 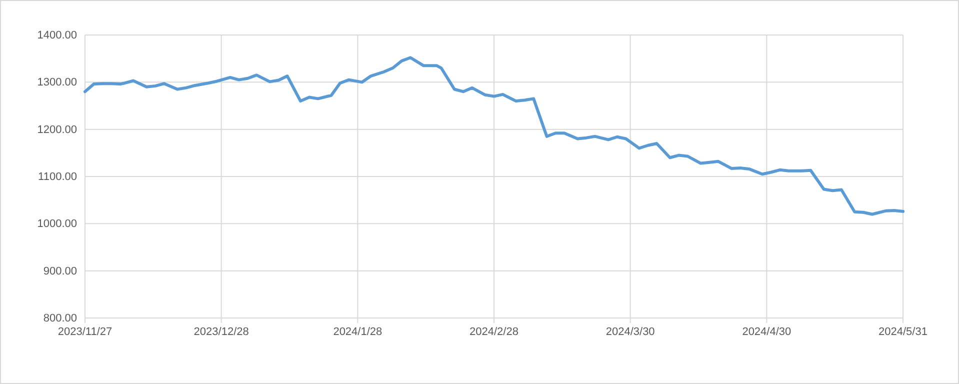 I want to click on x-tick-label: 2024/5/31, so click(x=903, y=332).